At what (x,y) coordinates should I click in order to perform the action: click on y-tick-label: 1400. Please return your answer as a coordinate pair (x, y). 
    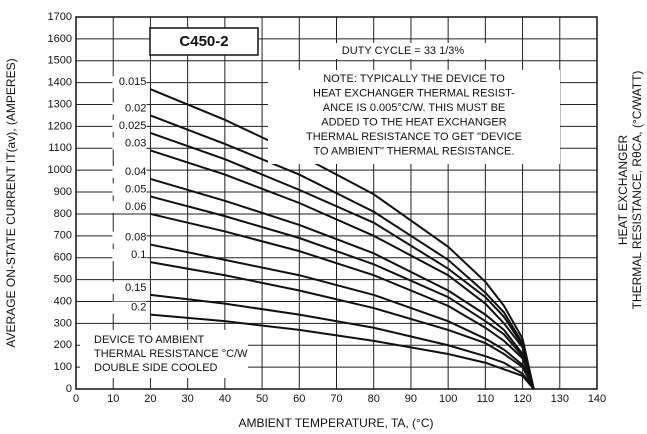
    Looking at the image, I should click on (60, 83).